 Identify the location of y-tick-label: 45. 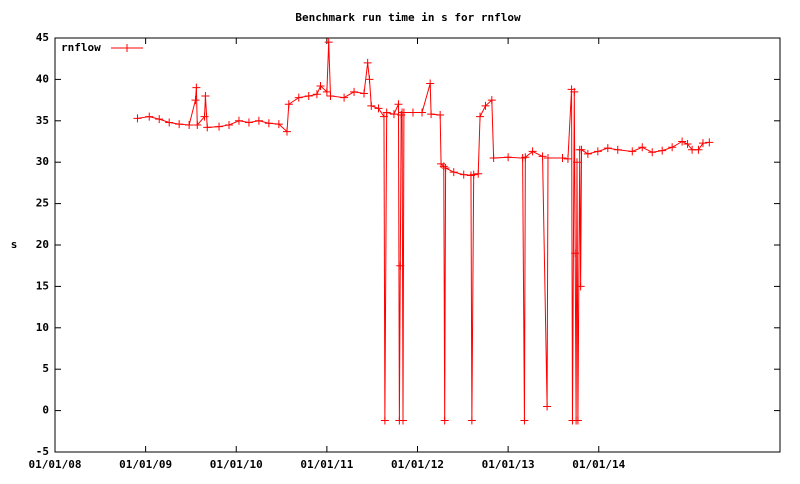
(42, 37).